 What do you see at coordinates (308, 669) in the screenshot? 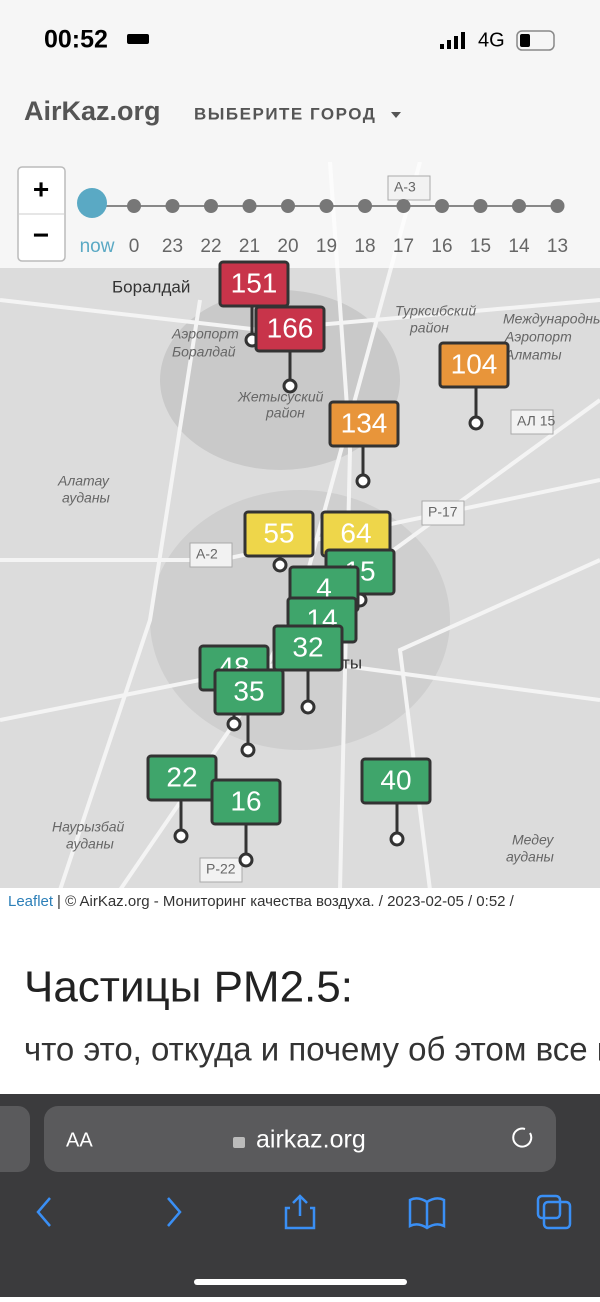
I see `aqi-marker: 32` at bounding box center [308, 669].